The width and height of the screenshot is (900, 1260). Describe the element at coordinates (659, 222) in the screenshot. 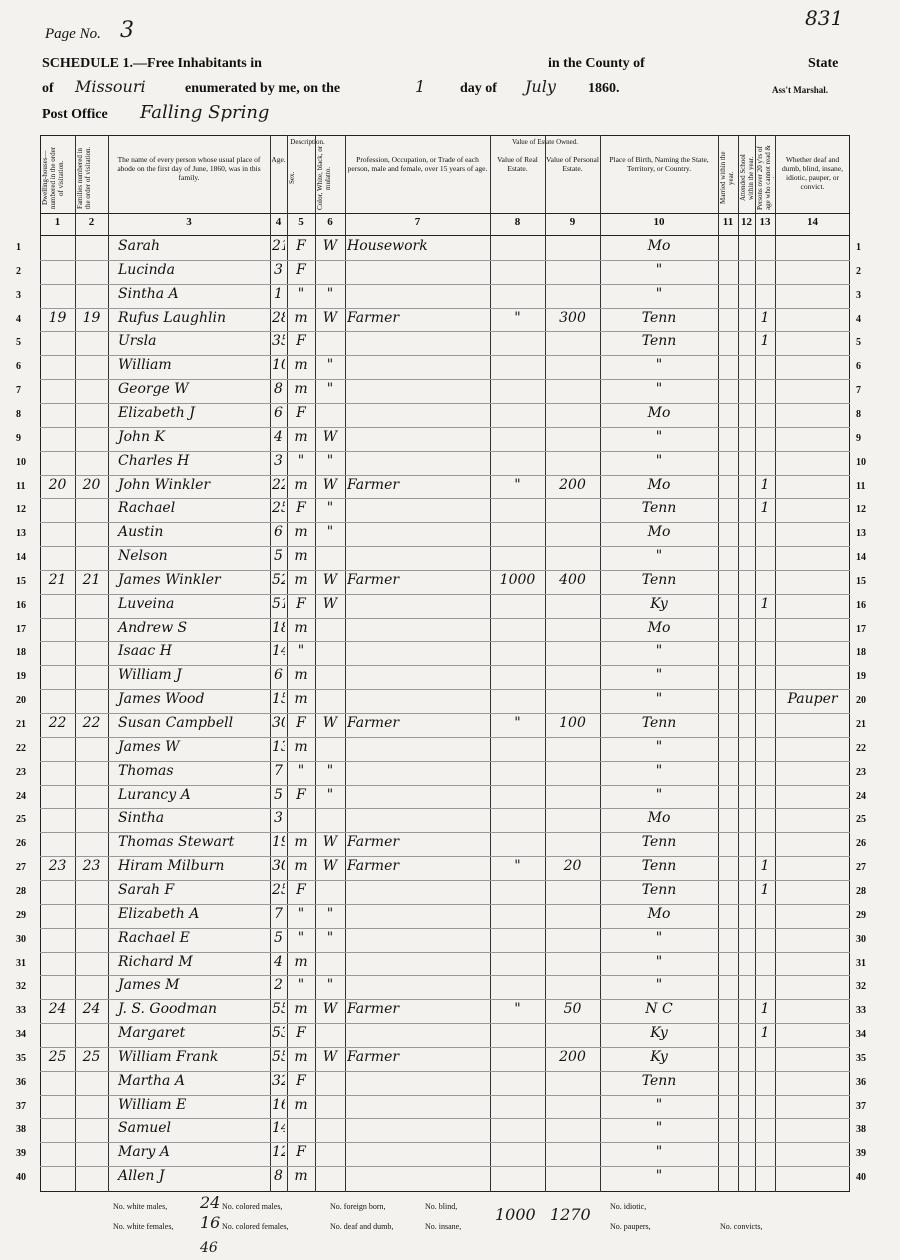

I see `column-number: 10` at that location.